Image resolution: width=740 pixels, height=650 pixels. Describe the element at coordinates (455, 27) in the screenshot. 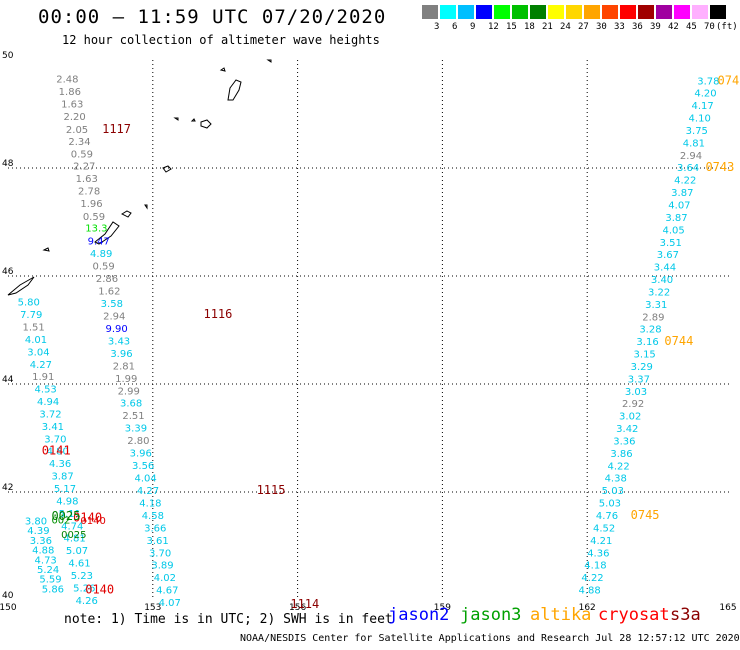

I see `color-scale-label: 6` at that location.